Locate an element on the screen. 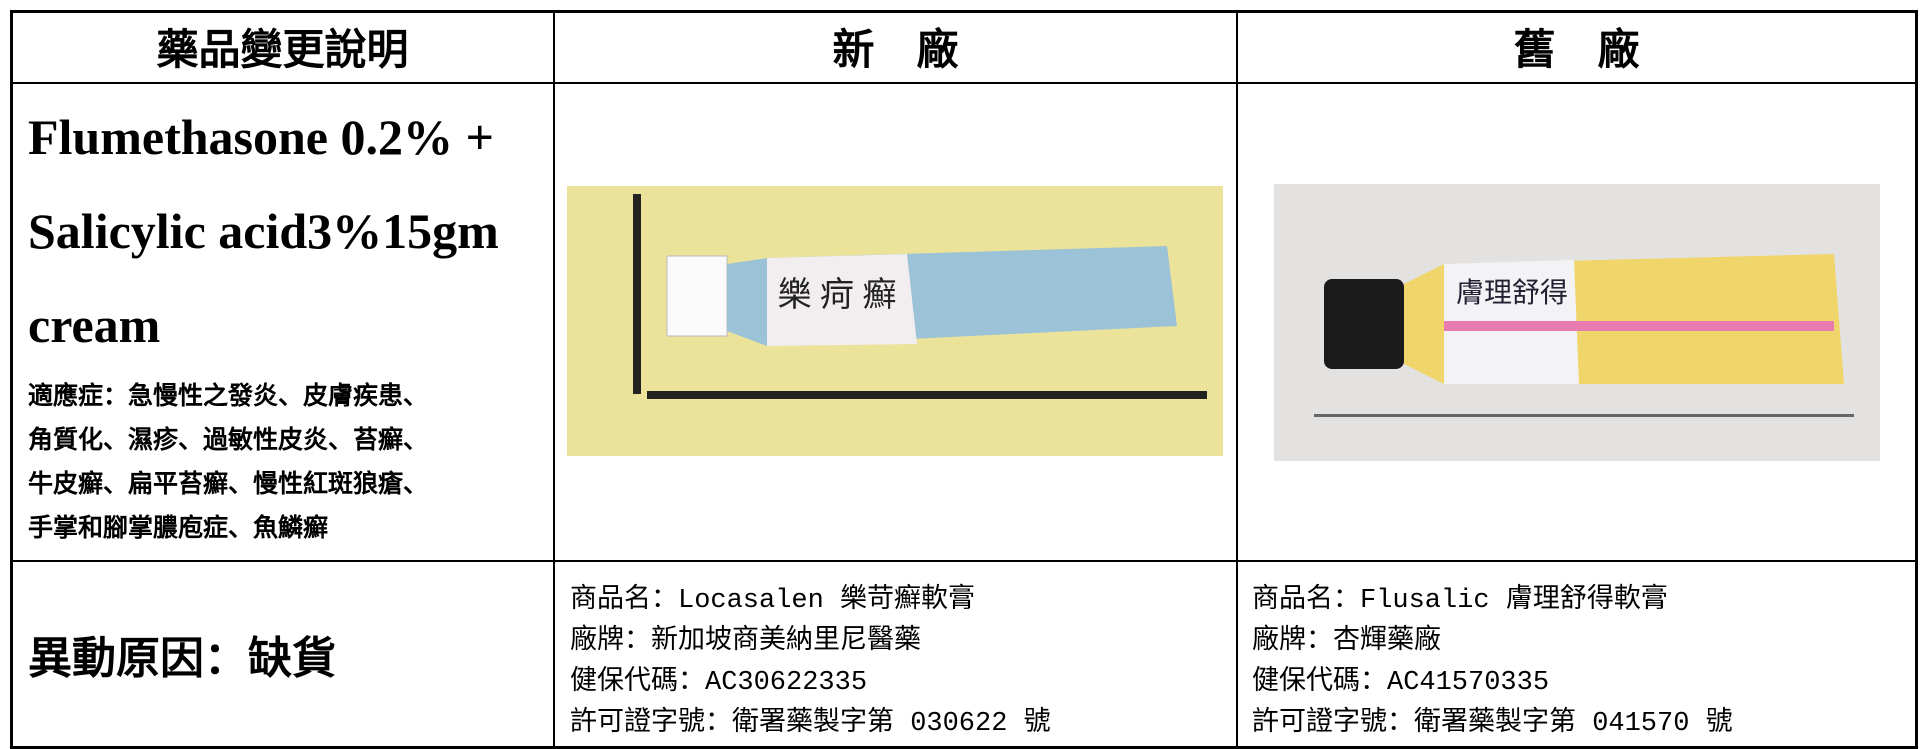 Image resolution: width=1921 pixels, height=749 pixels. indication-line: 牛皮癬、扁平苔癬、慢性紅斑狼瘡、 is located at coordinates (228, 484).